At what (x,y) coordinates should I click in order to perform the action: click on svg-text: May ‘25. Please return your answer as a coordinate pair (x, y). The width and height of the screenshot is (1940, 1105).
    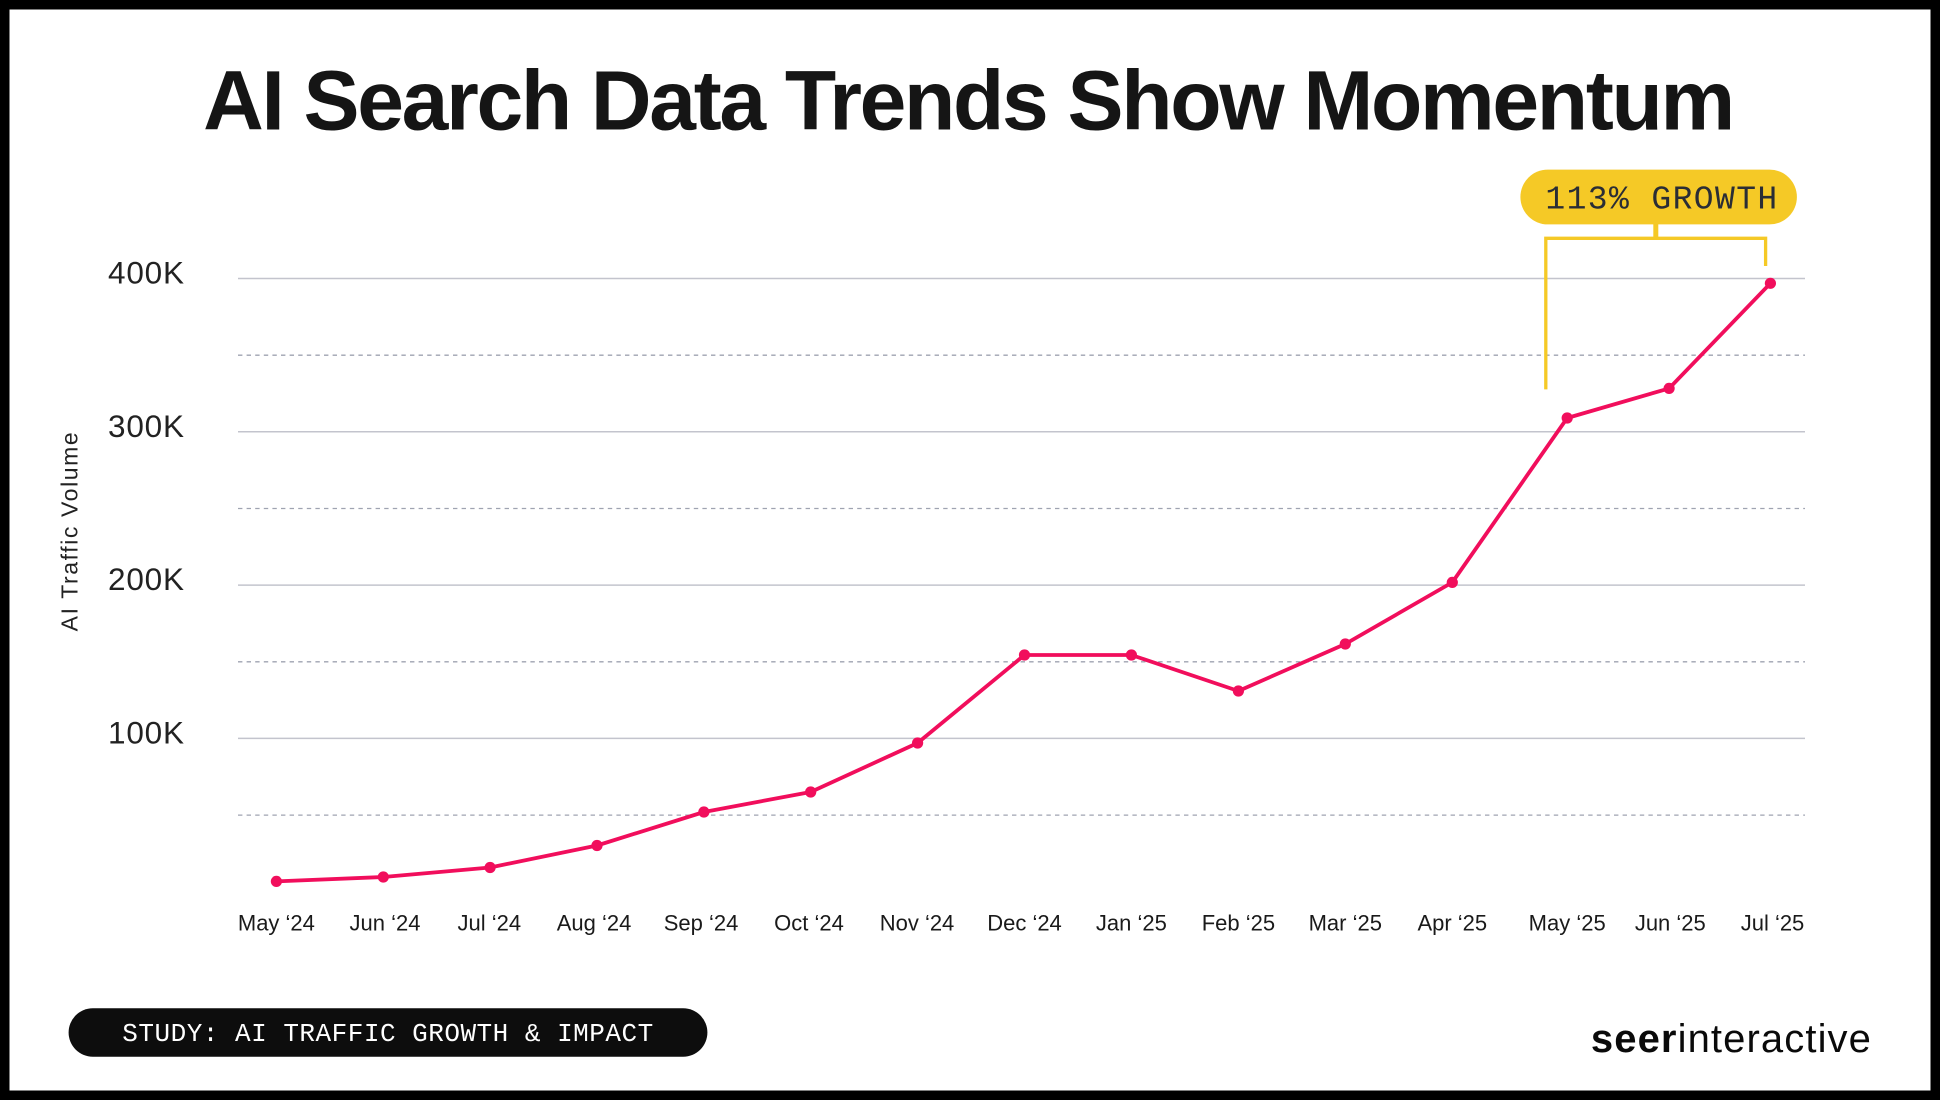
    Looking at the image, I should click on (1567, 923).